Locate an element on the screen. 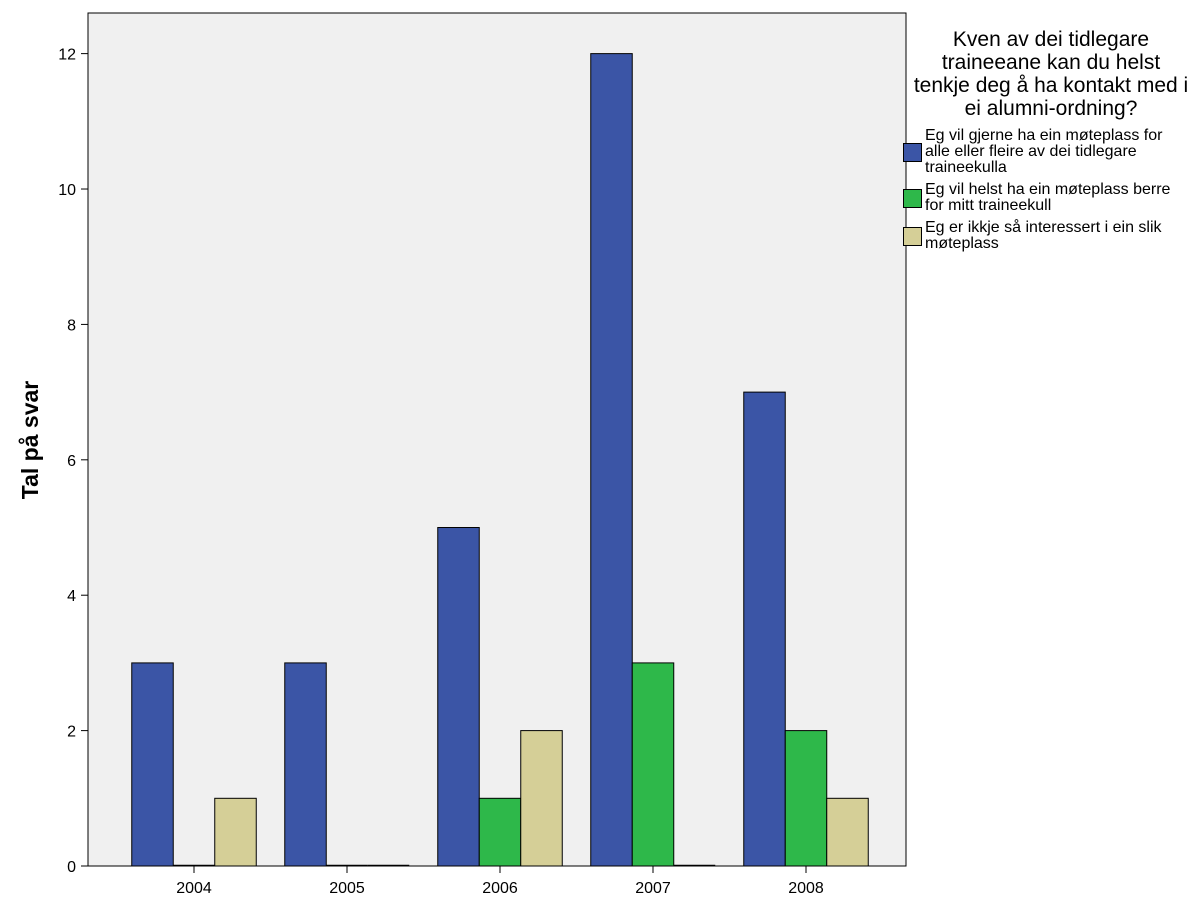 This screenshot has height=905, width=1192. y-tick-label: 8 is located at coordinates (71, 325).